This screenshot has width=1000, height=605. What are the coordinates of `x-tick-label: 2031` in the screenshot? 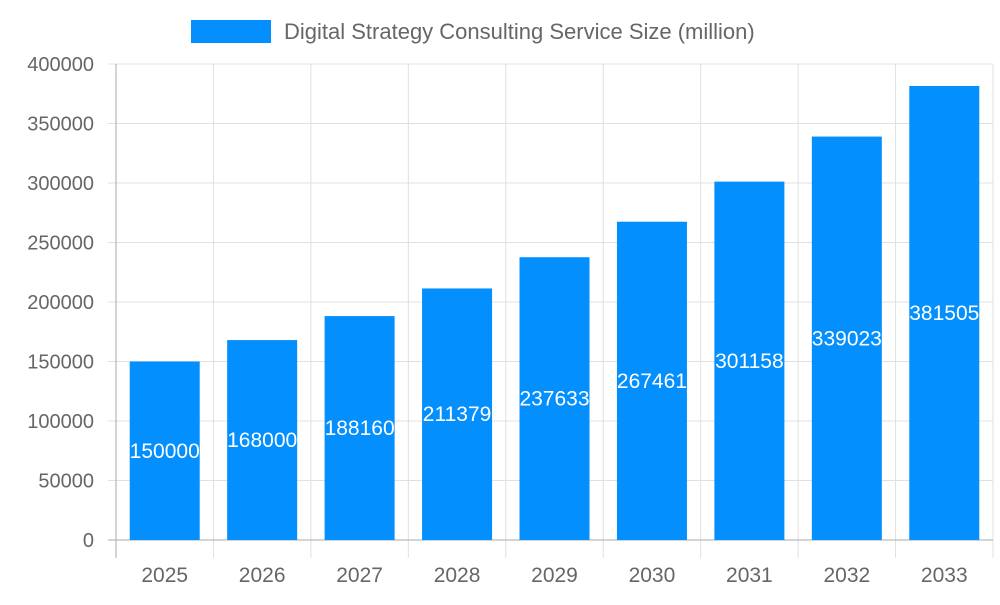 It's located at (749, 575).